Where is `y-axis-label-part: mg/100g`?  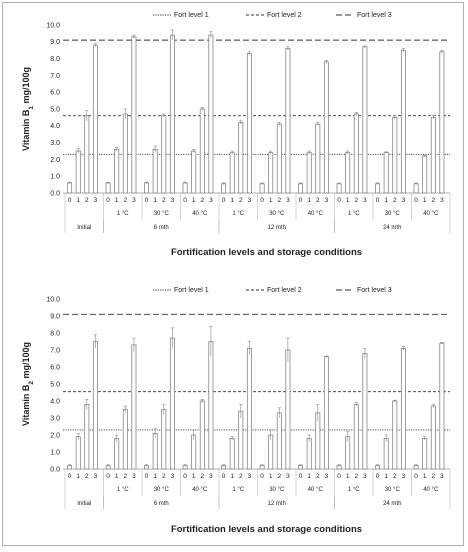
y-axis-label-part: mg/100g is located at coordinates (26, 86).